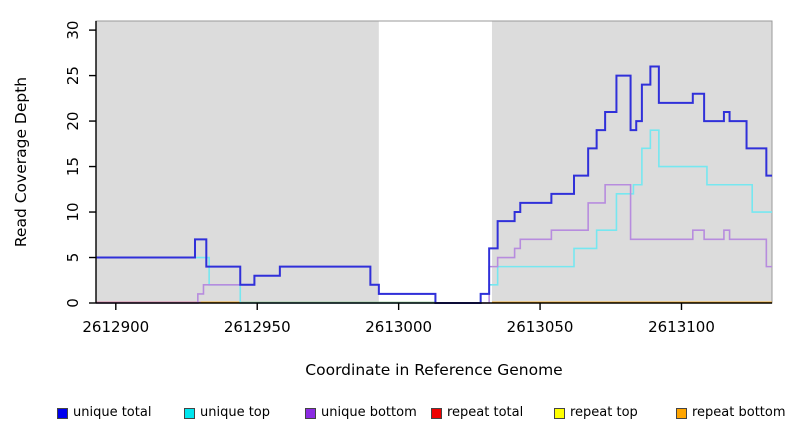 The width and height of the screenshot is (792, 432). I want to click on y-tick-label: 25, so click(73, 75).